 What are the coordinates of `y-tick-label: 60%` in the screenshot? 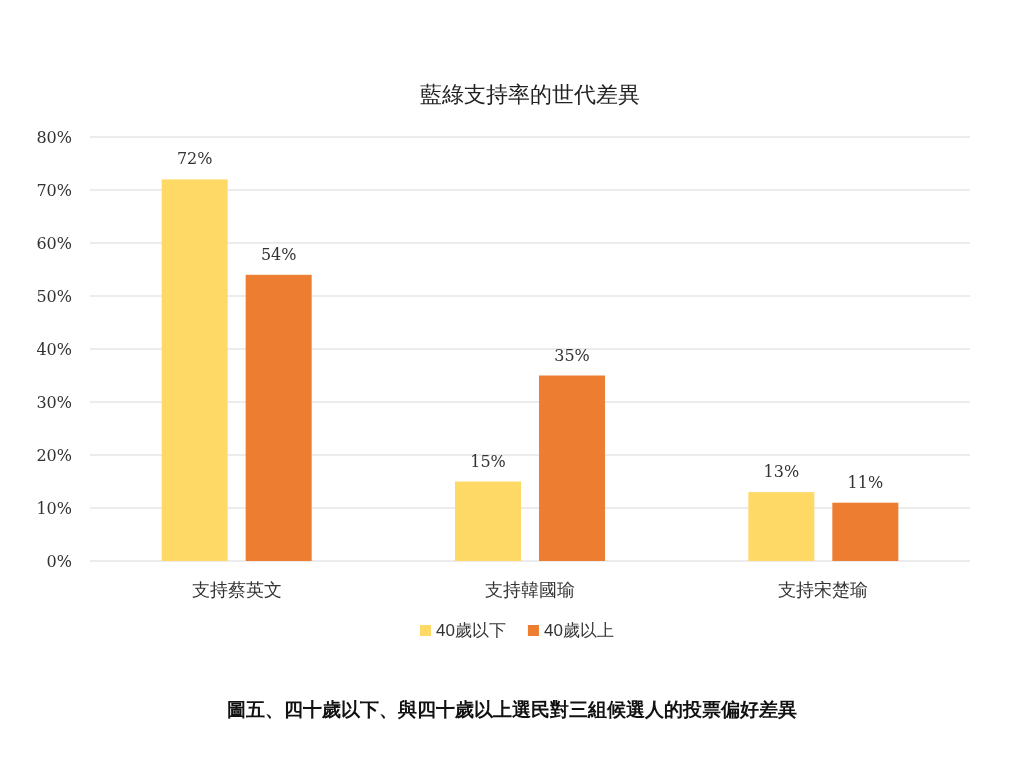 It's located at (54, 243).